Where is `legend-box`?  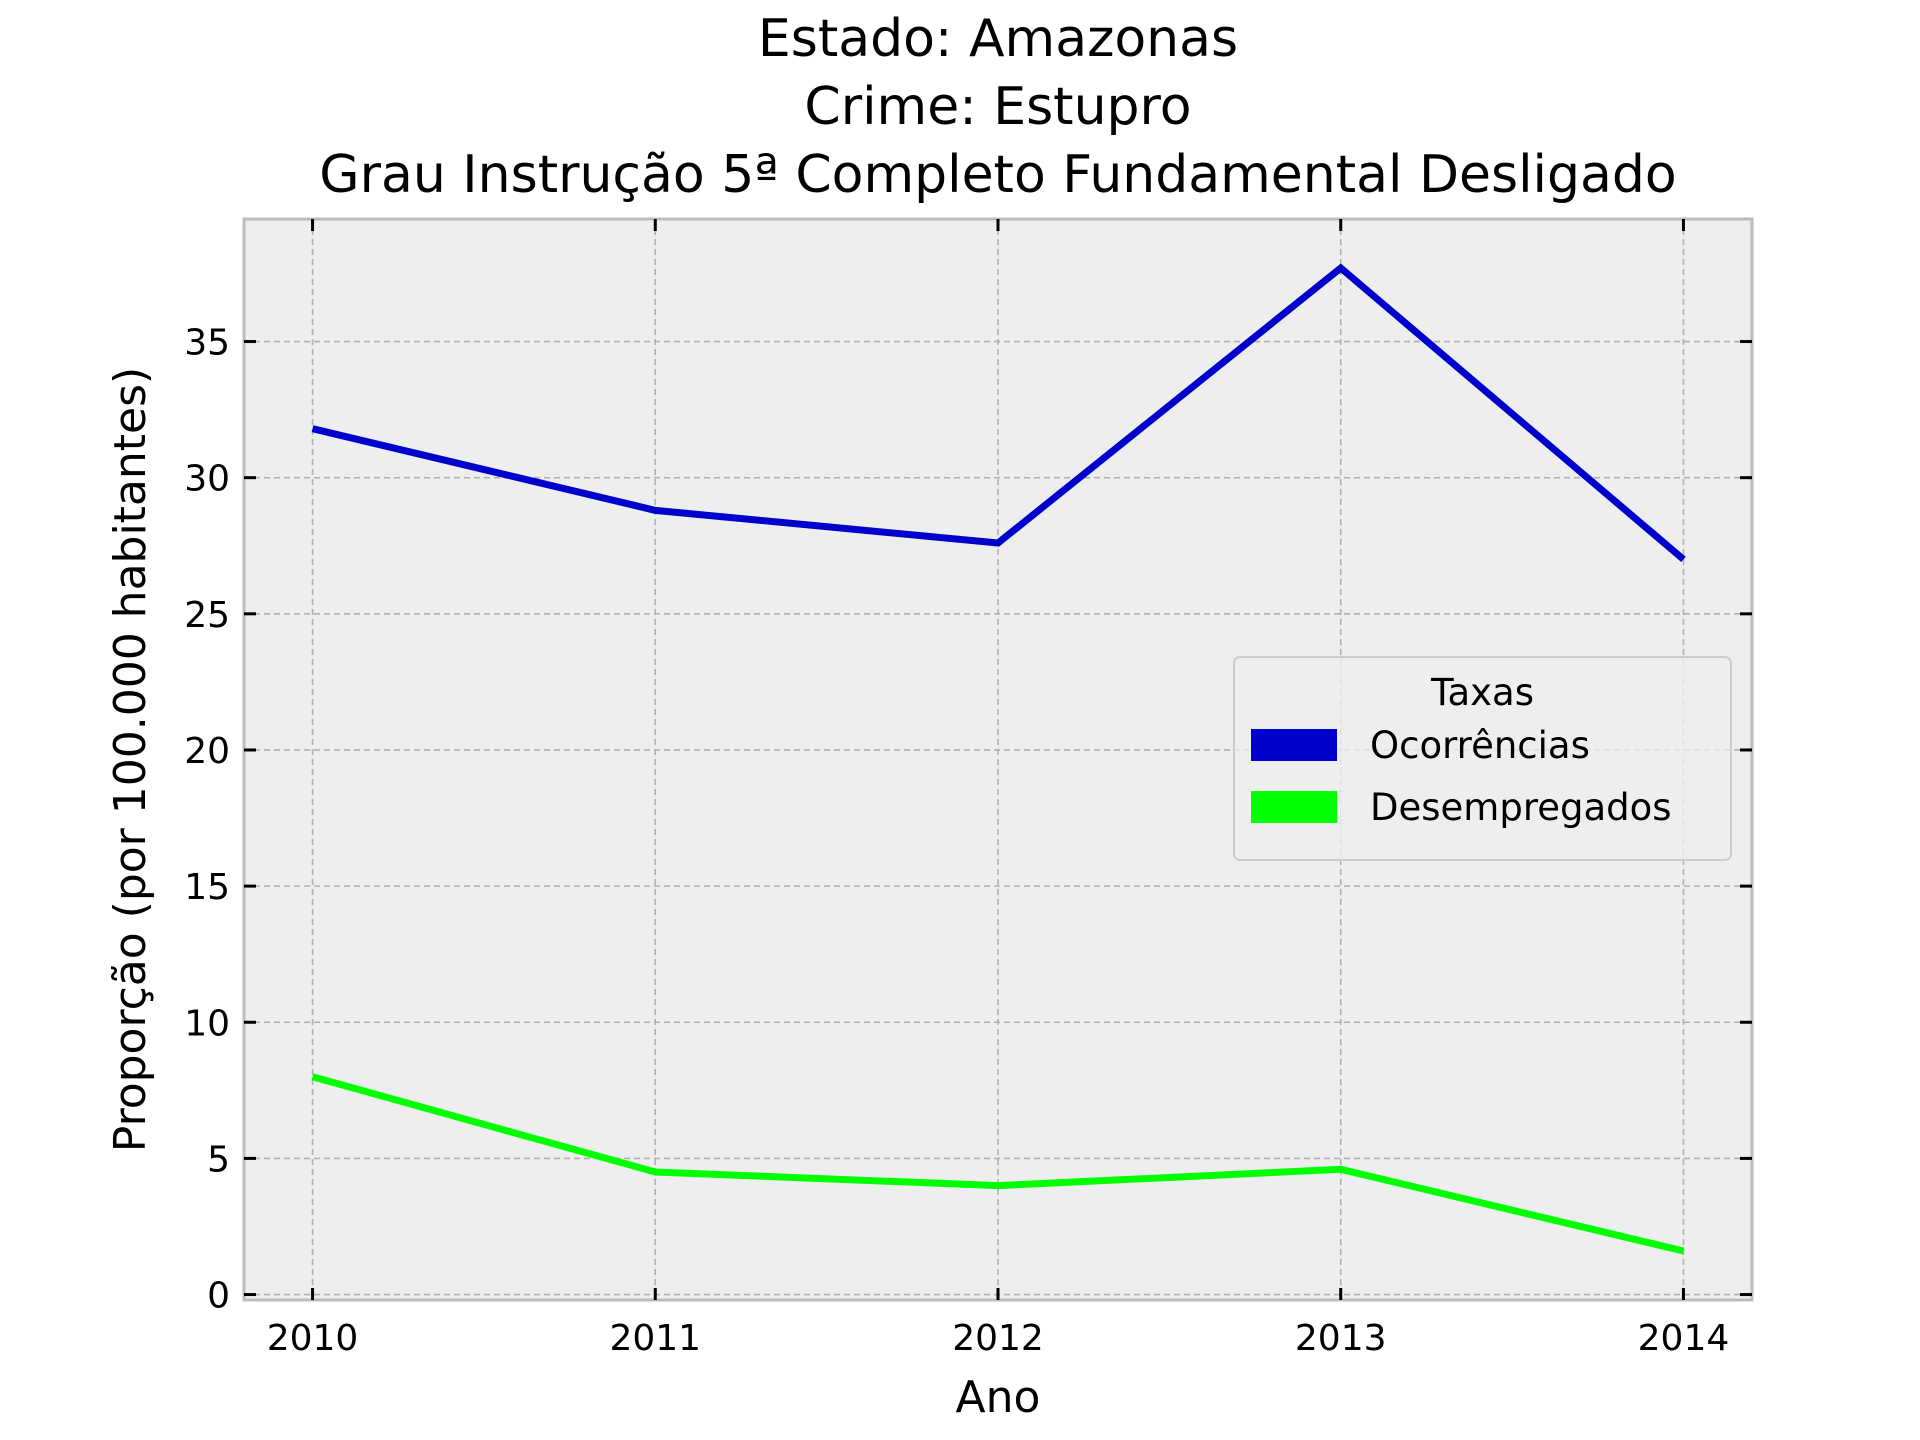 legend-box is located at coordinates (1482, 758).